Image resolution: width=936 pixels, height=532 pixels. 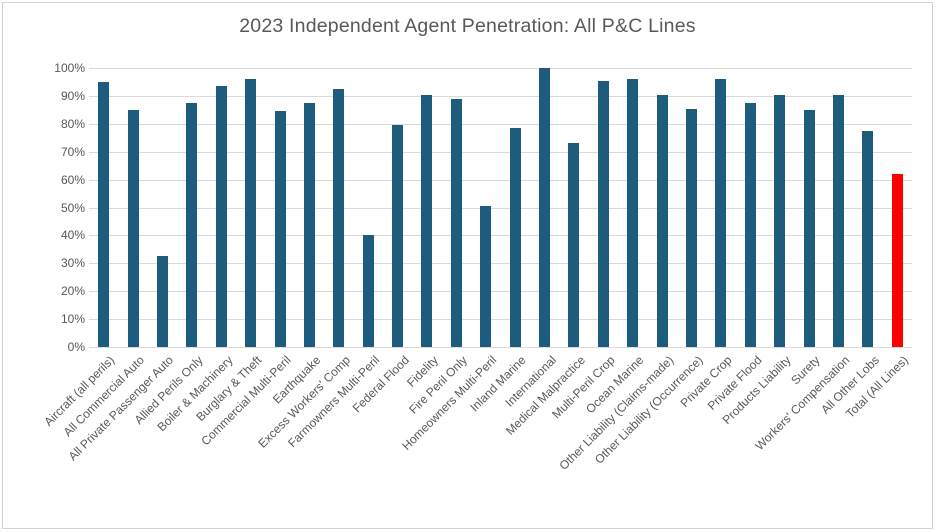 I want to click on y-axis-tick-label: 60%, so click(x=72, y=180).